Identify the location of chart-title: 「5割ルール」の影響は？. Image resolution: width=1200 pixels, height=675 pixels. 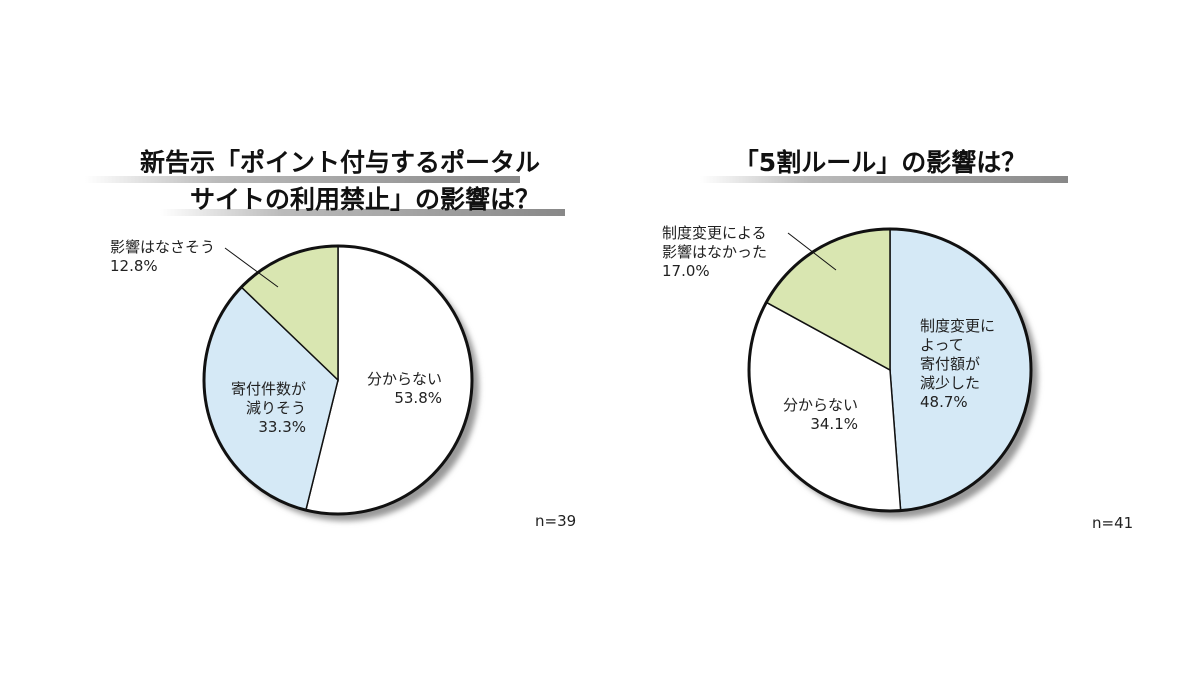
(880, 162).